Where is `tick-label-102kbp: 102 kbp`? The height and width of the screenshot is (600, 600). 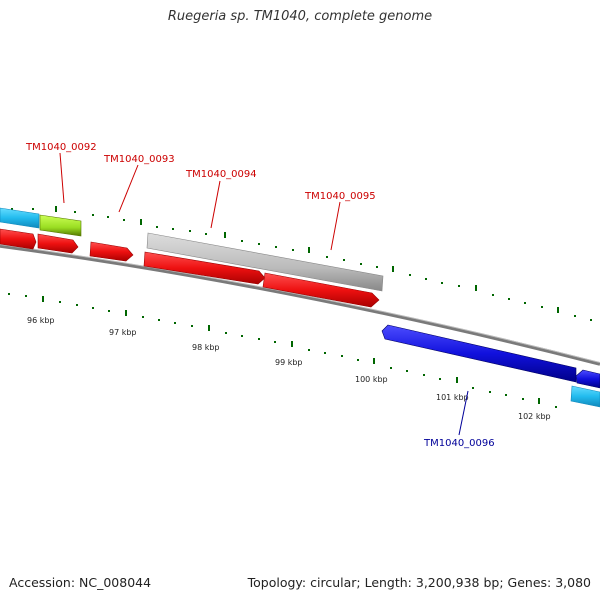
tick-label-102kbp: 102 kbp is located at coordinates (534, 416).